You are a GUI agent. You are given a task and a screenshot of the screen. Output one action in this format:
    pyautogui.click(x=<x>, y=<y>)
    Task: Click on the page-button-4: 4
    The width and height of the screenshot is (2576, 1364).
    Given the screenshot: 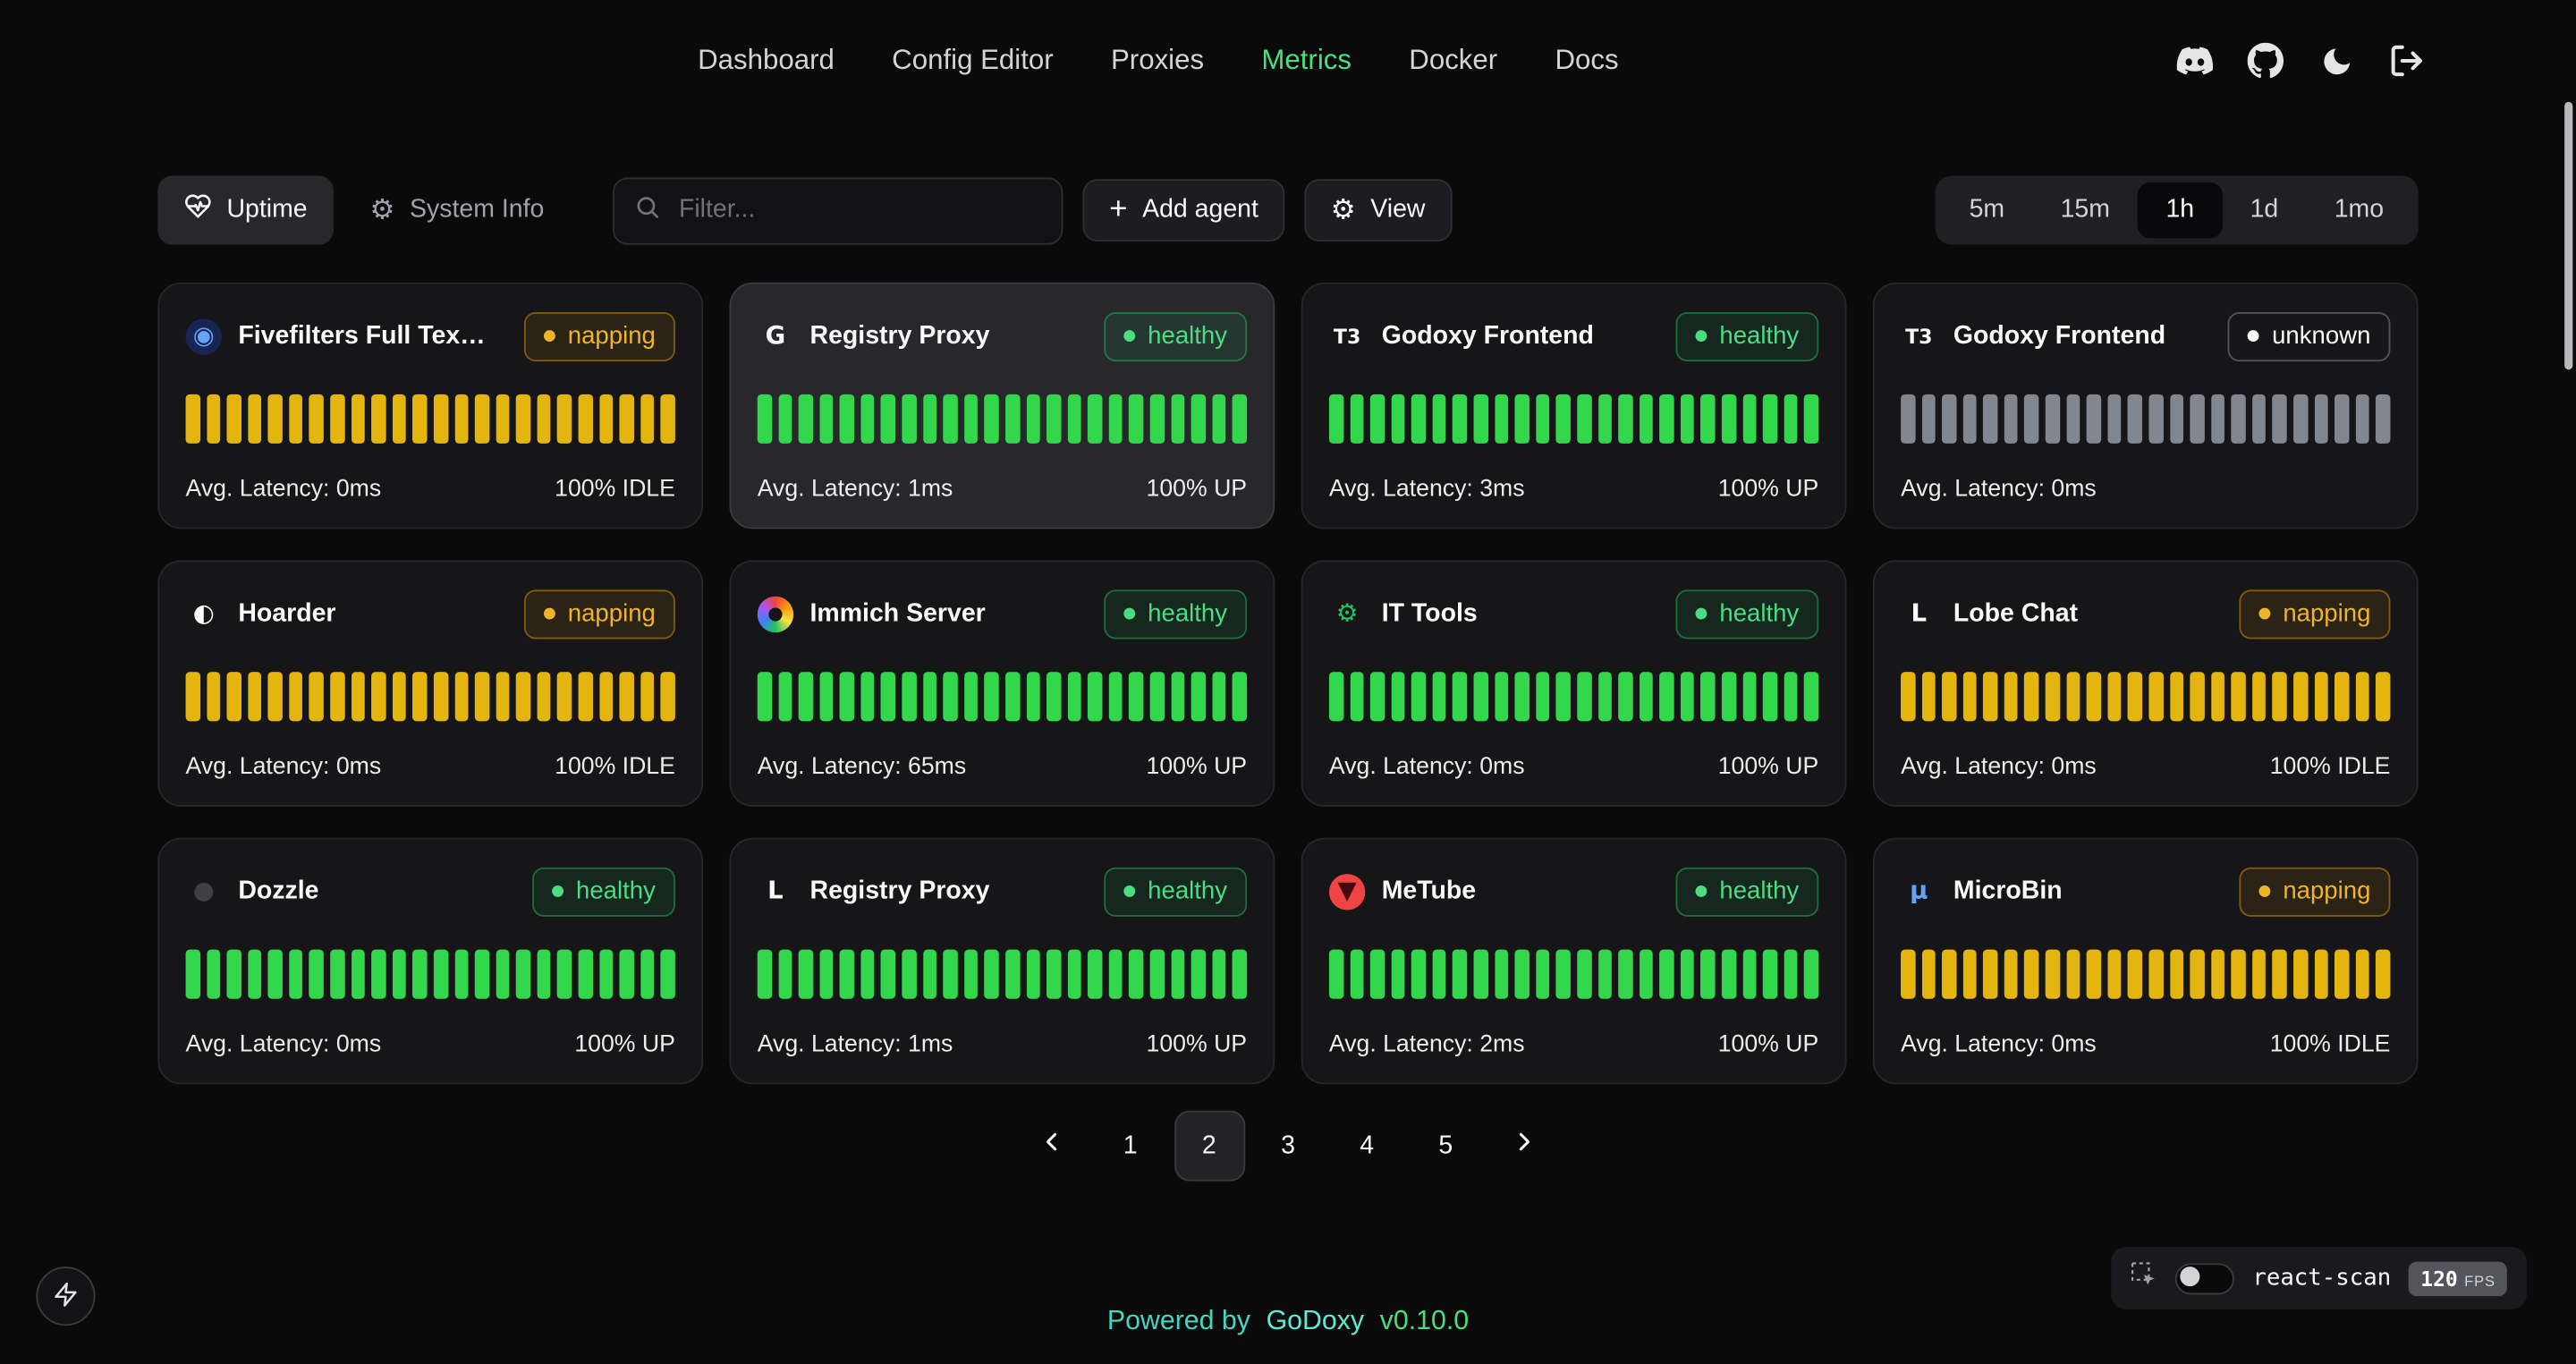 What is the action you would take?
    pyautogui.click(x=1367, y=1146)
    